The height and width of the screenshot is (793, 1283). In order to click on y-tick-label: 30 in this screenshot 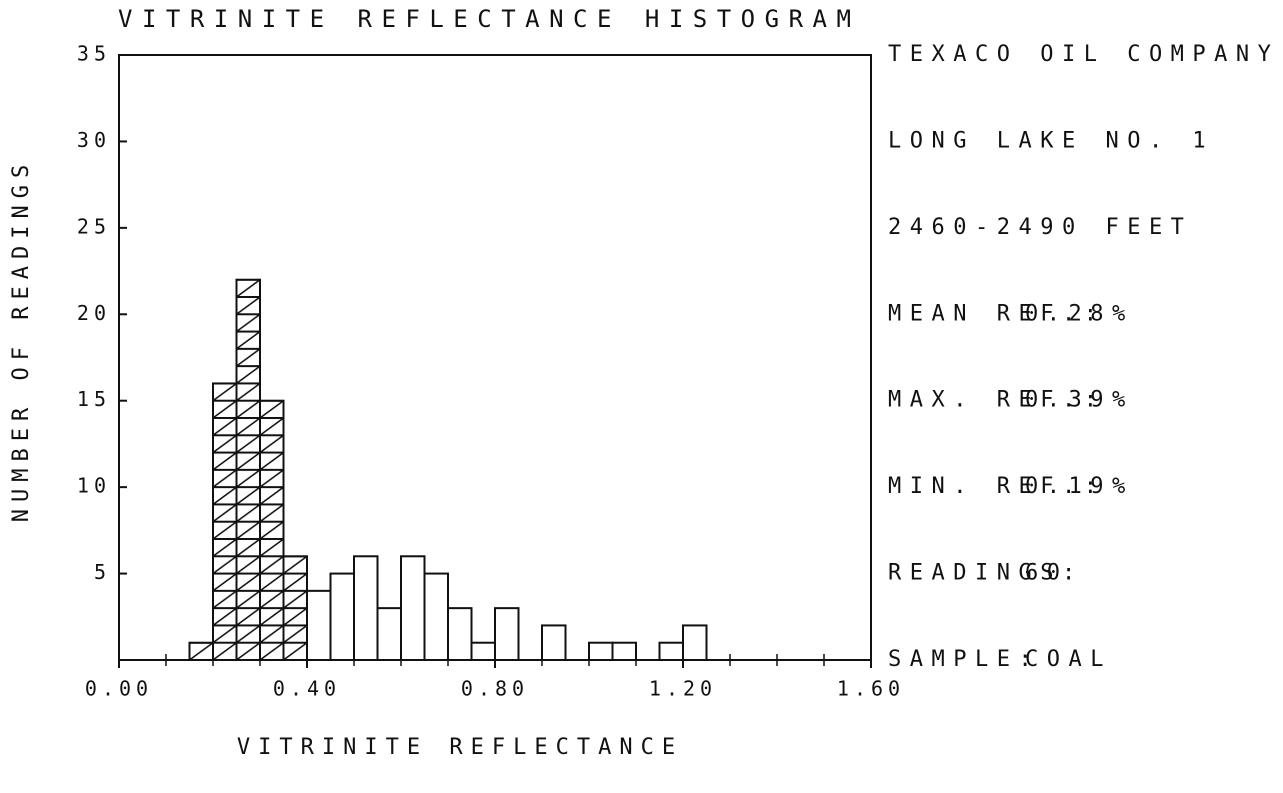, I will do `click(94, 140)`.